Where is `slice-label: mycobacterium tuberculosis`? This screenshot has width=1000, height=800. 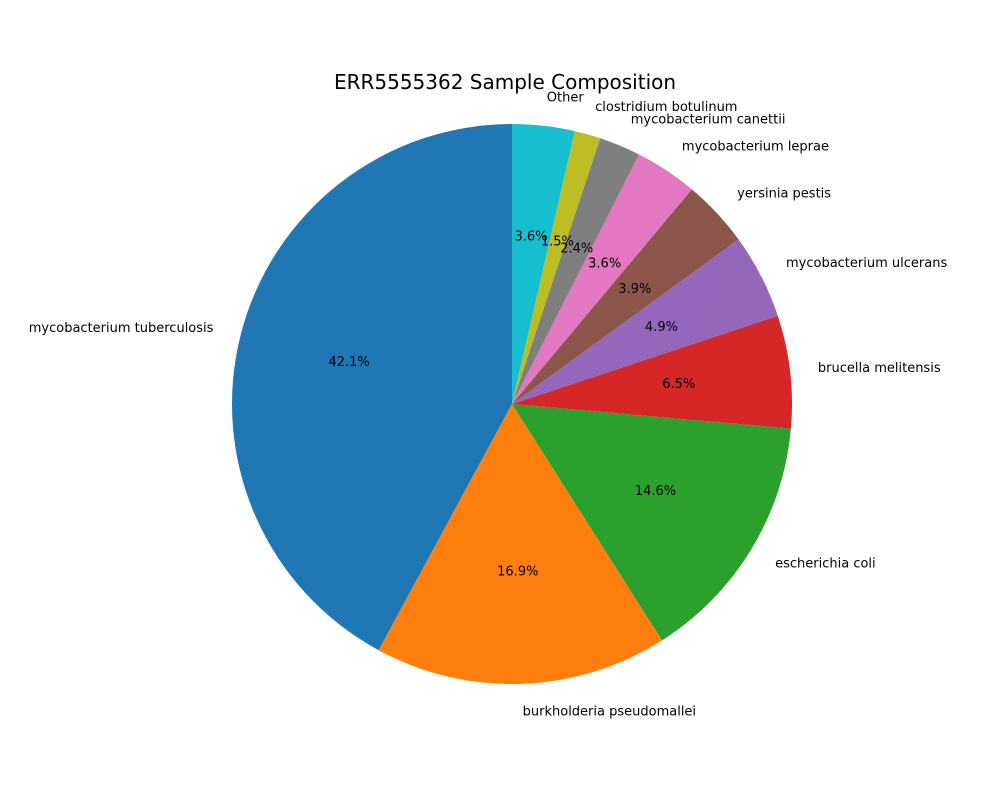
slice-label: mycobacterium tuberculosis is located at coordinates (121, 328).